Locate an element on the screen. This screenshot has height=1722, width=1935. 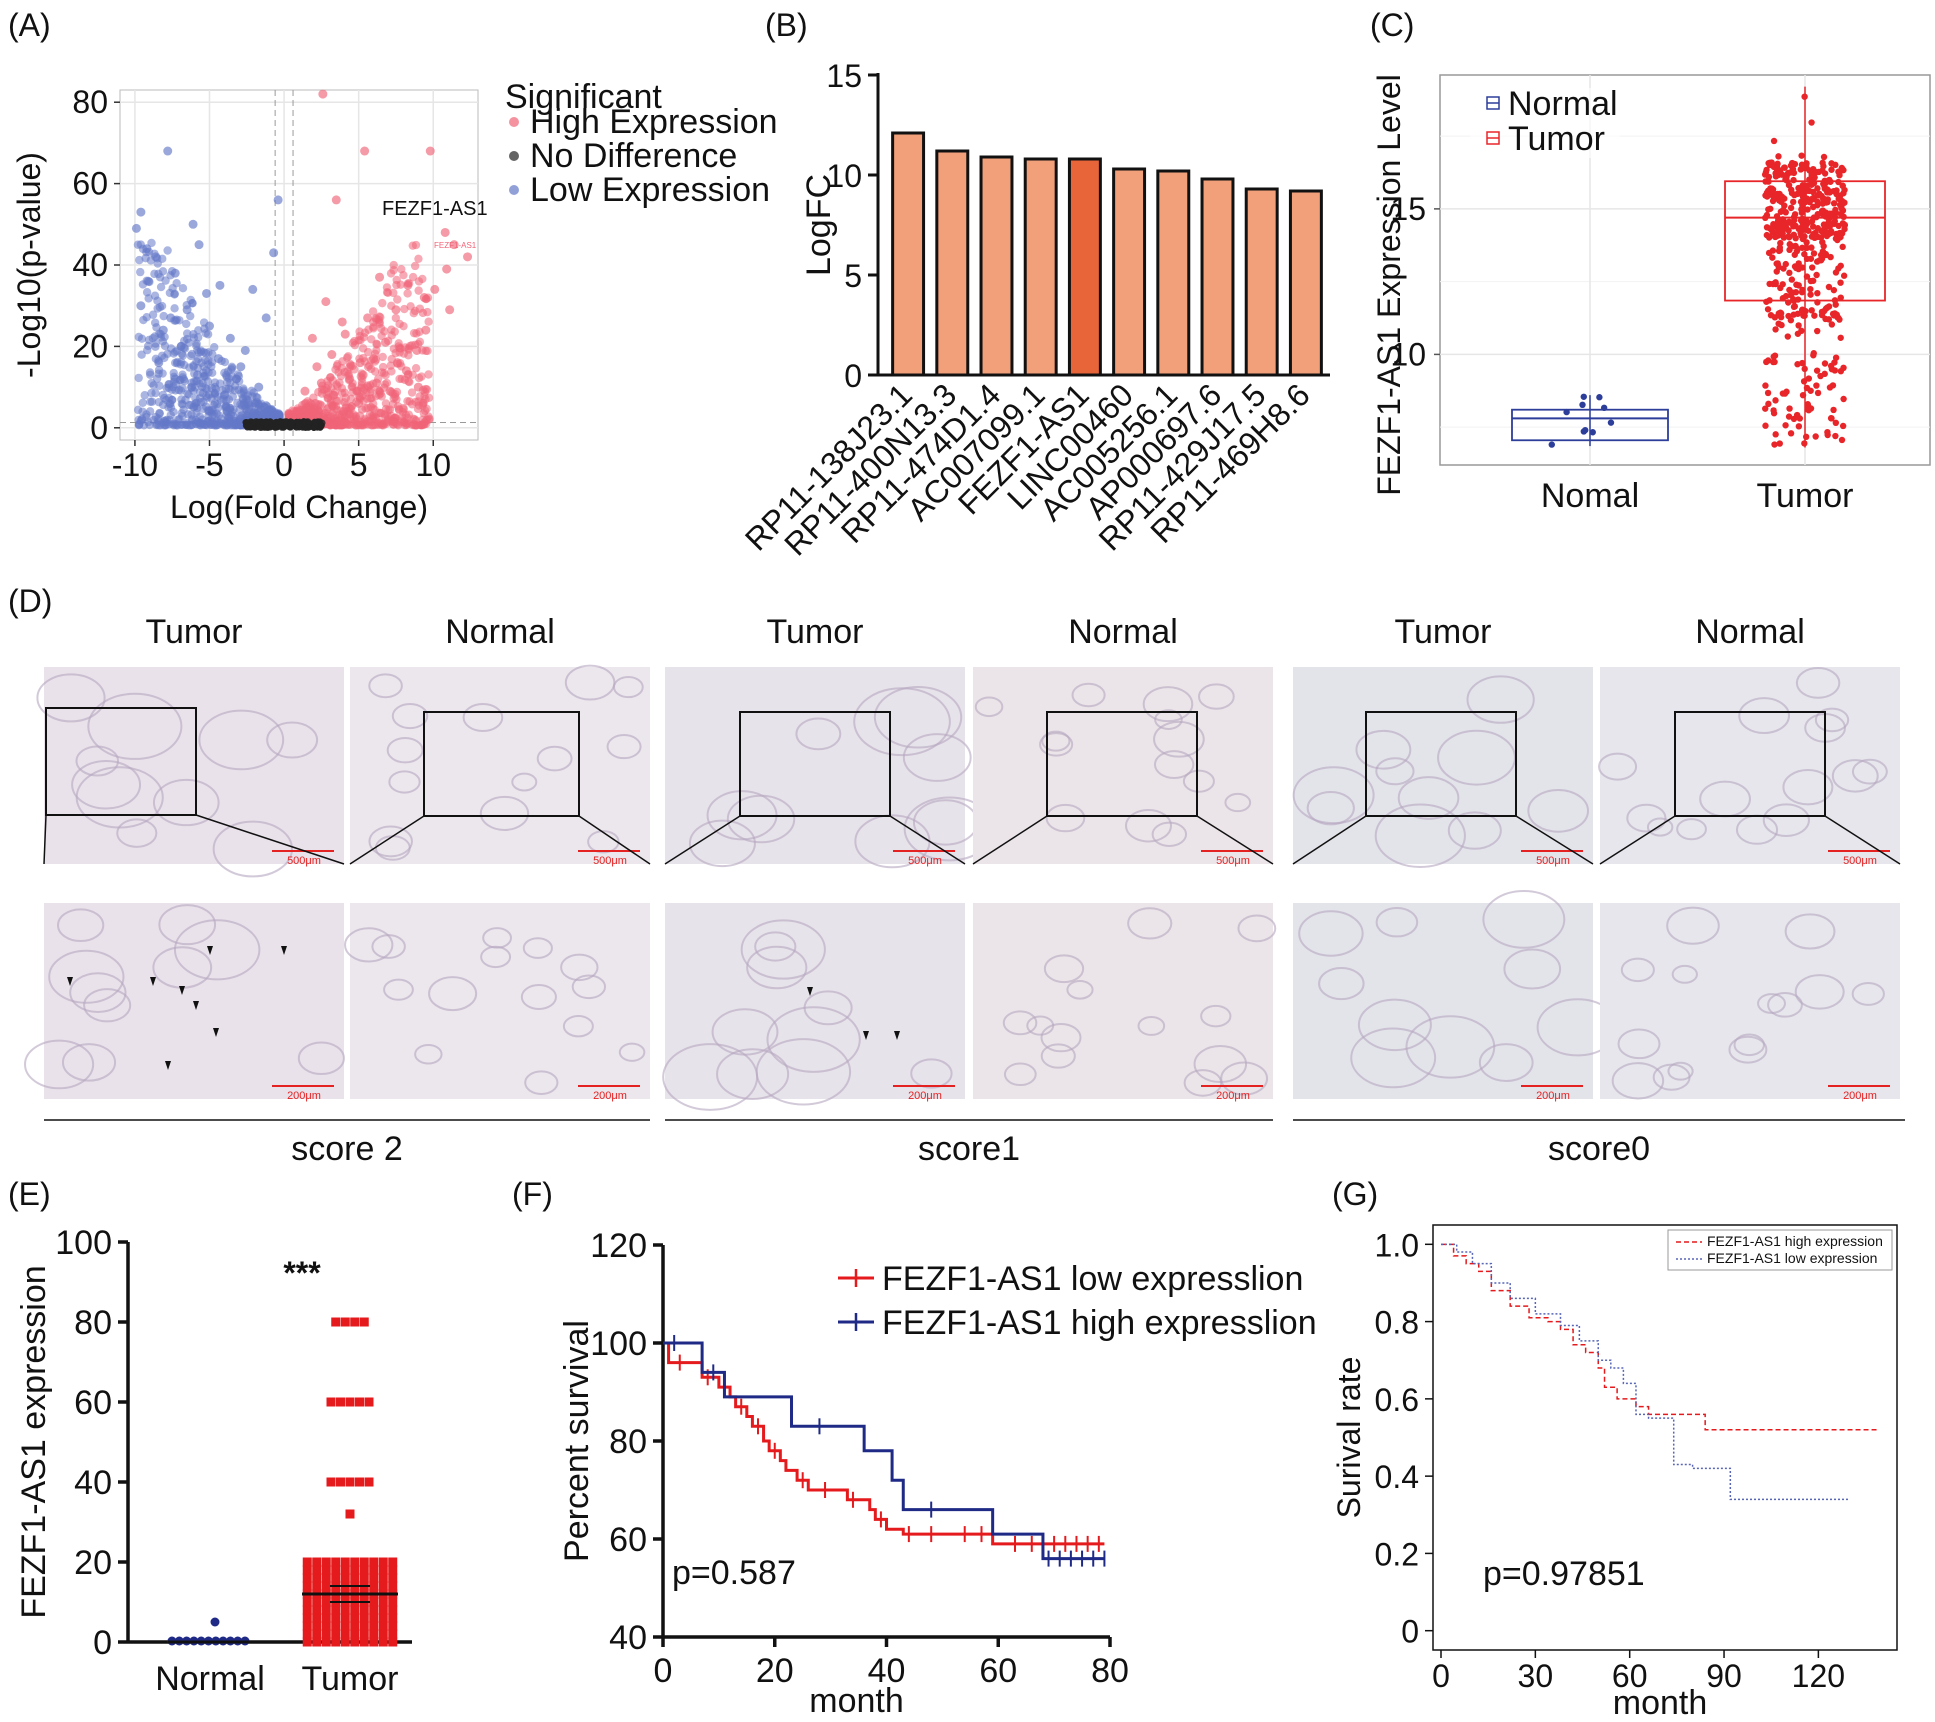
arrow-marker is located at coordinates (810, 991).